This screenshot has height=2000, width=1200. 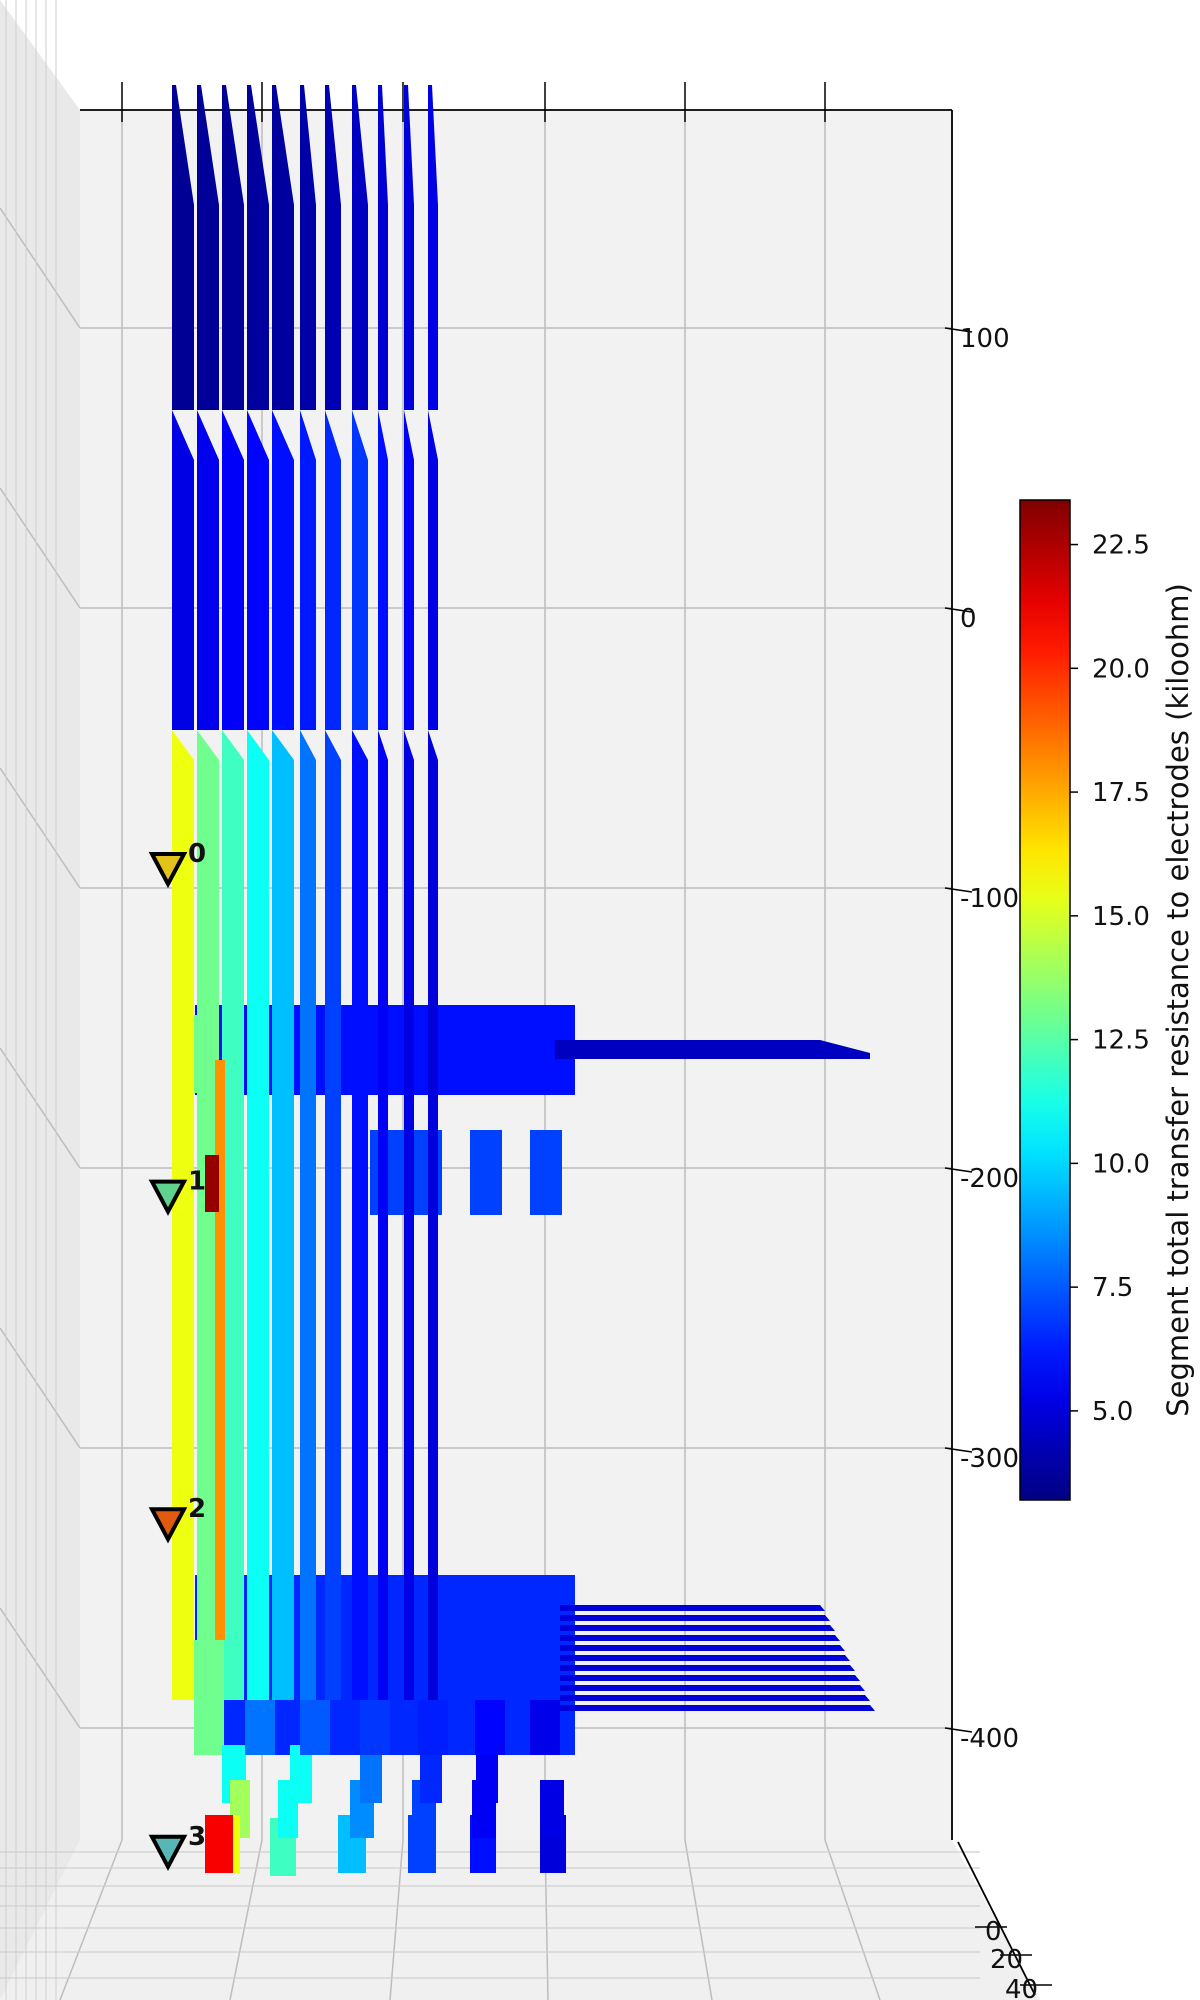 What do you see at coordinates (40, 1000) in the screenshot?
I see `left-pane` at bounding box center [40, 1000].